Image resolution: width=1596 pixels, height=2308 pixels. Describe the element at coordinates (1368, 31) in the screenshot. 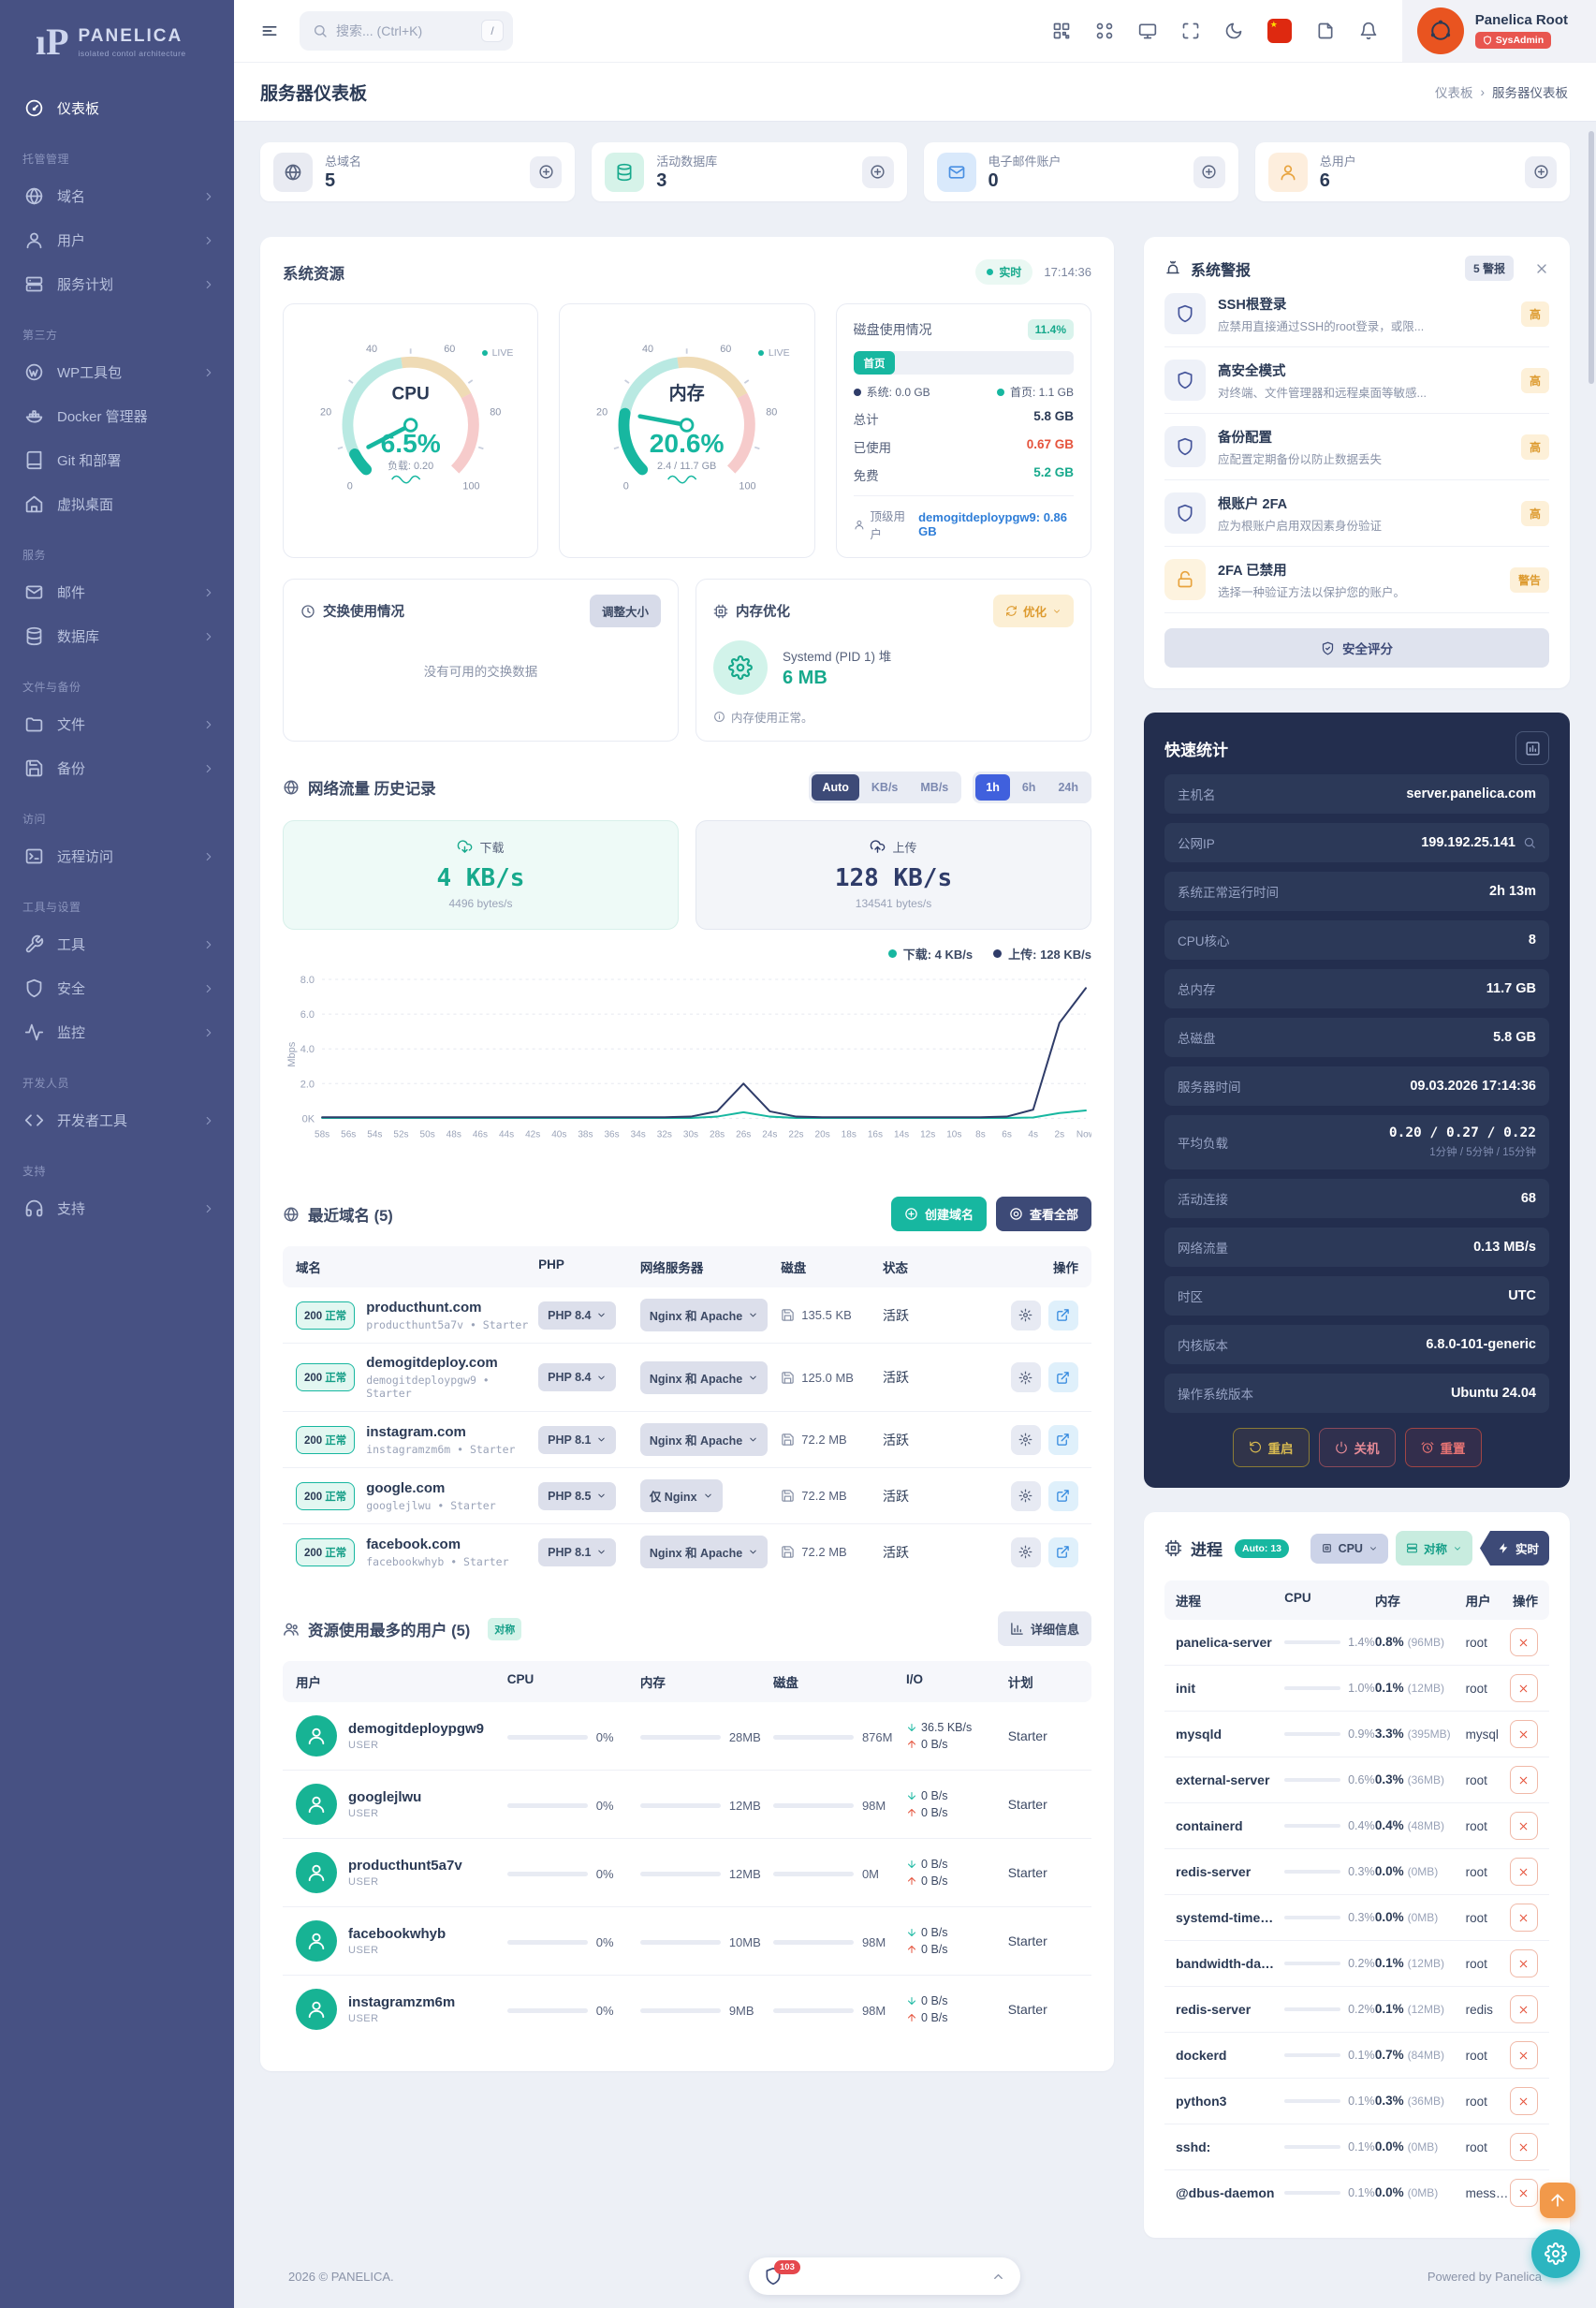

I see `notifications-bell-icon` at that location.